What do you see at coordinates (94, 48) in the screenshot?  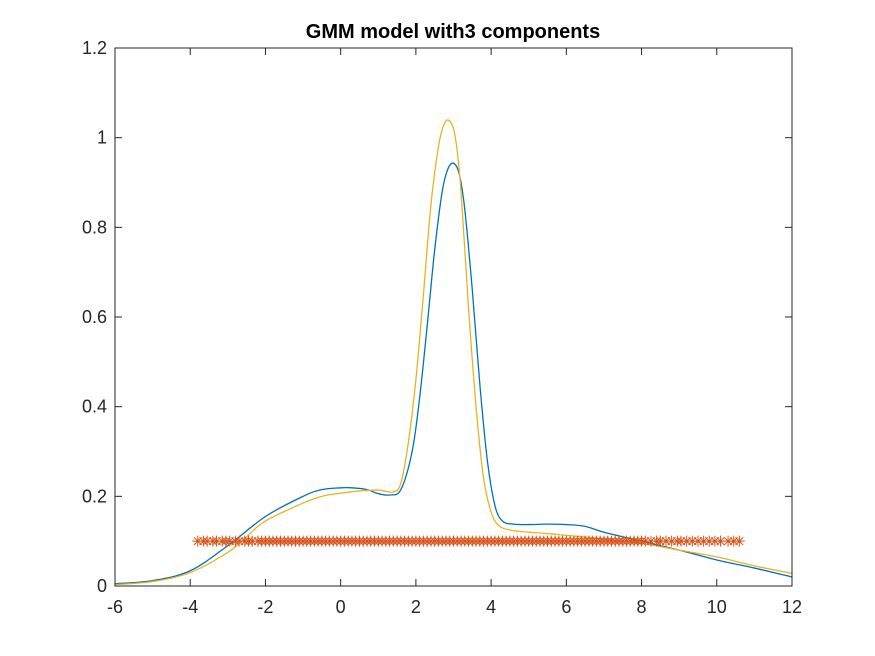 I see `y-tick-label: 1.2` at bounding box center [94, 48].